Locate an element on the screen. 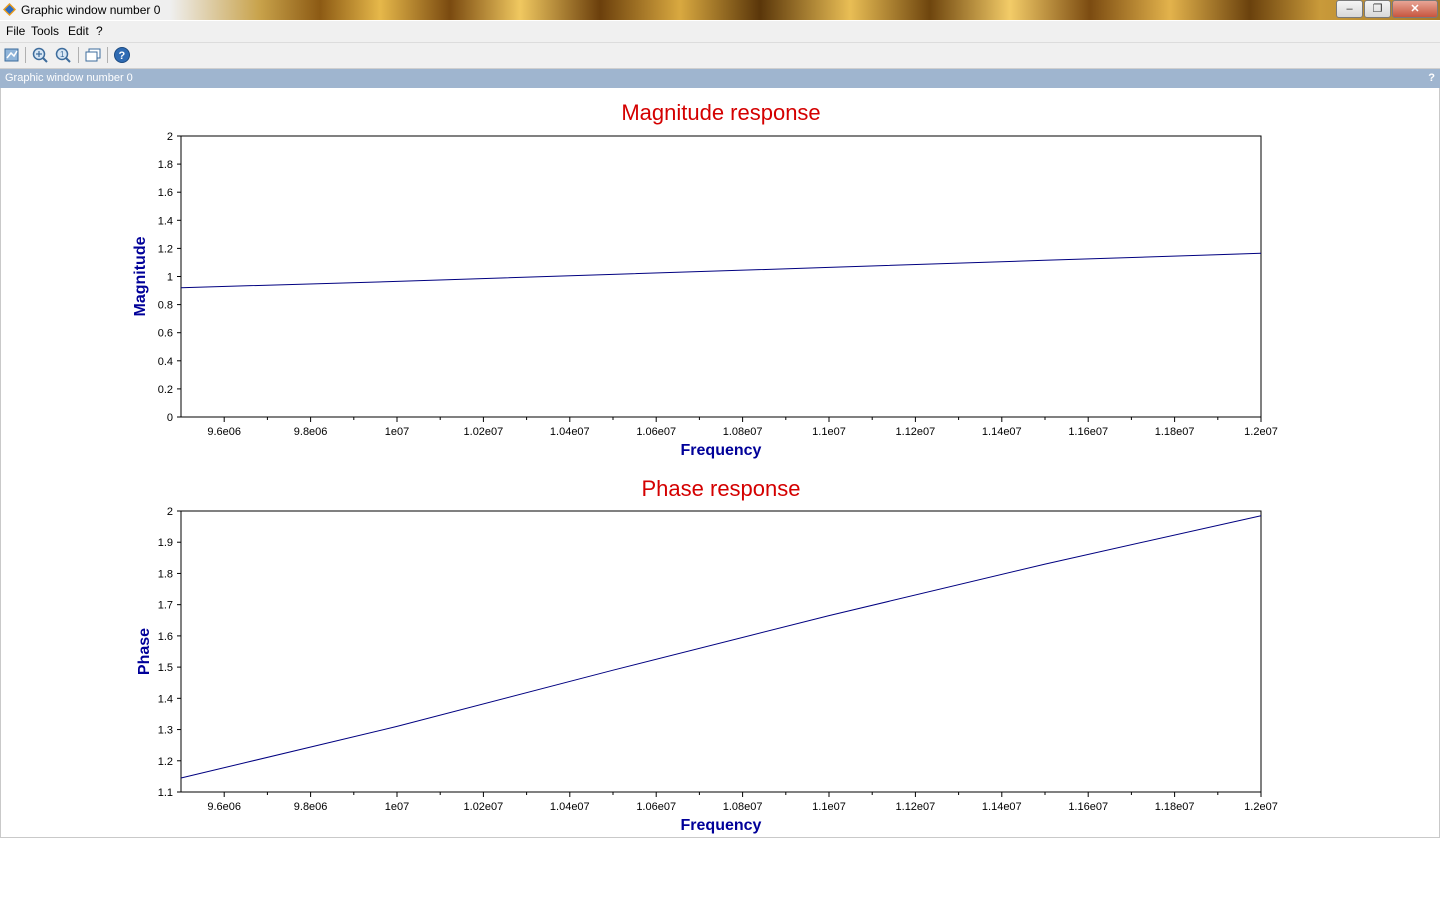 This screenshot has width=1440, height=900. chart-title: Phase response is located at coordinates (721, 488).